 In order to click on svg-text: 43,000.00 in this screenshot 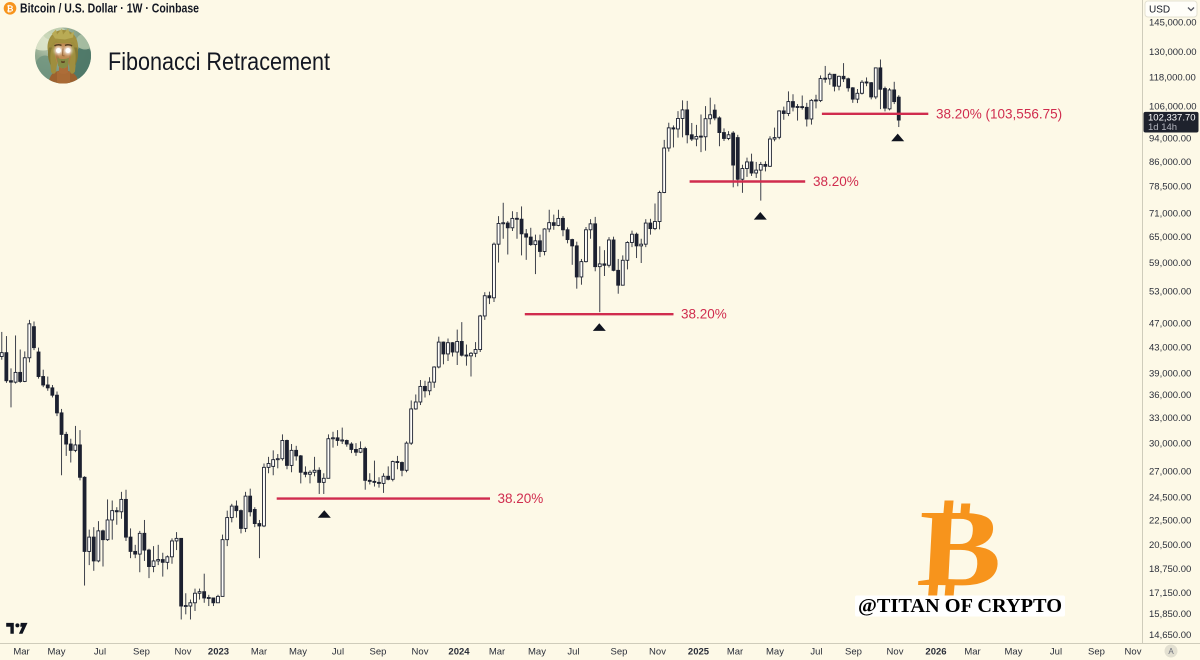, I will do `click(1170, 347)`.